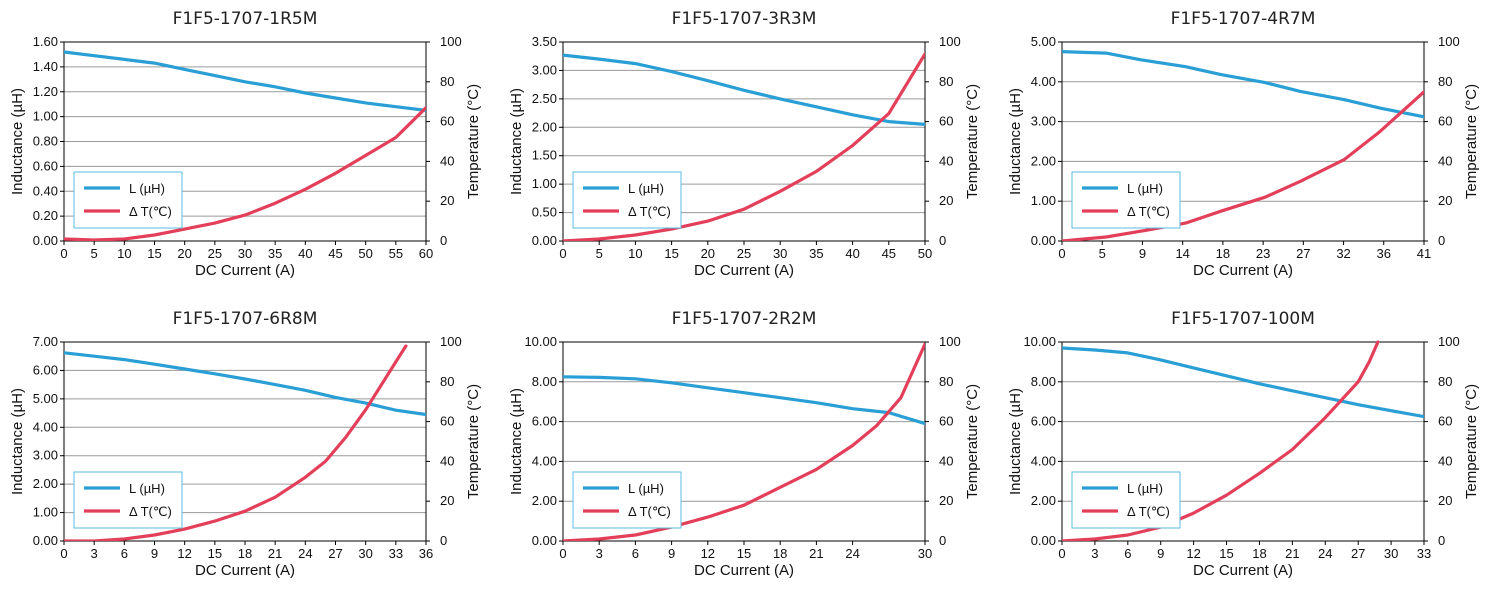  What do you see at coordinates (1193, 553) in the screenshot?
I see `x-tick-label: 12` at bounding box center [1193, 553].